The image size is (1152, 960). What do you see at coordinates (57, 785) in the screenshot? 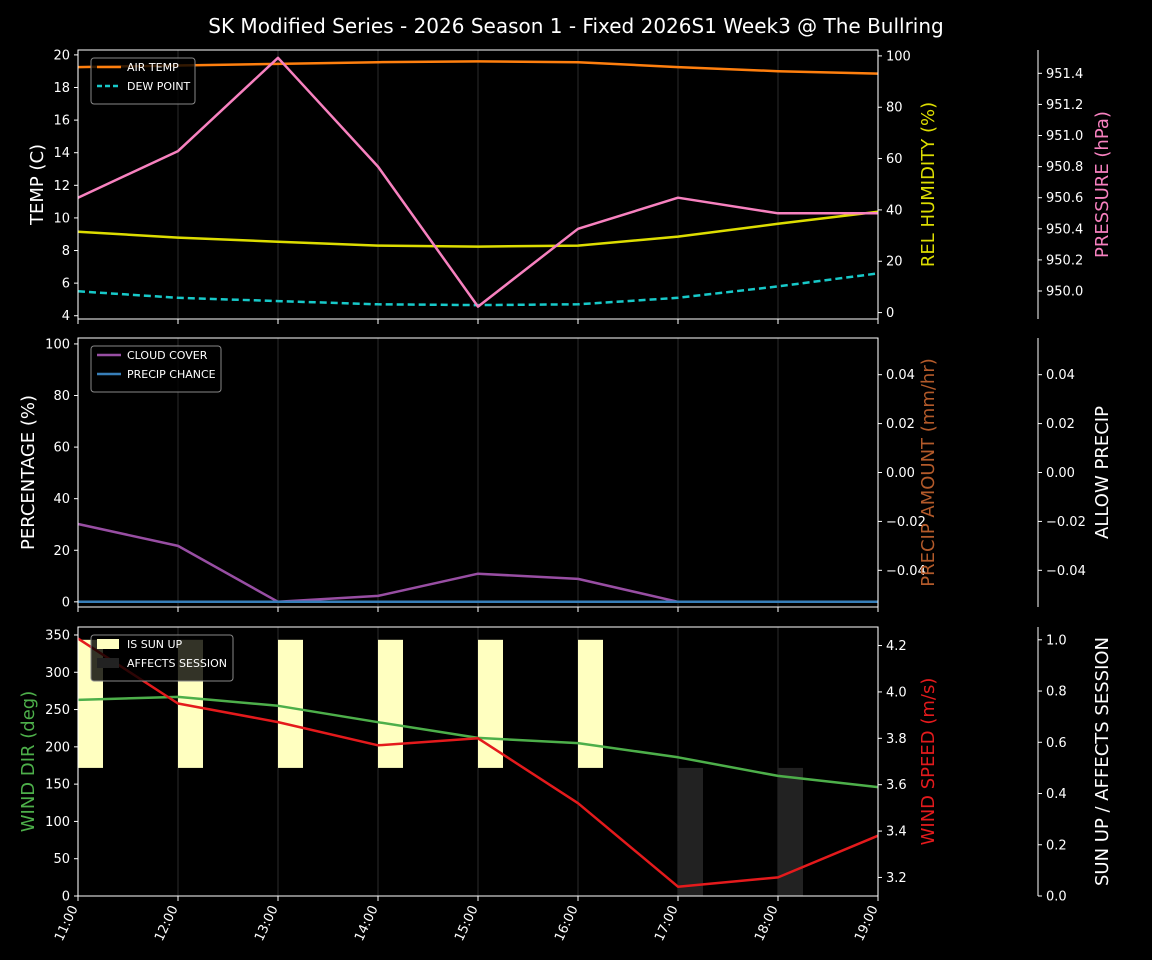
I see `left-tick-label: 150` at bounding box center [57, 785].